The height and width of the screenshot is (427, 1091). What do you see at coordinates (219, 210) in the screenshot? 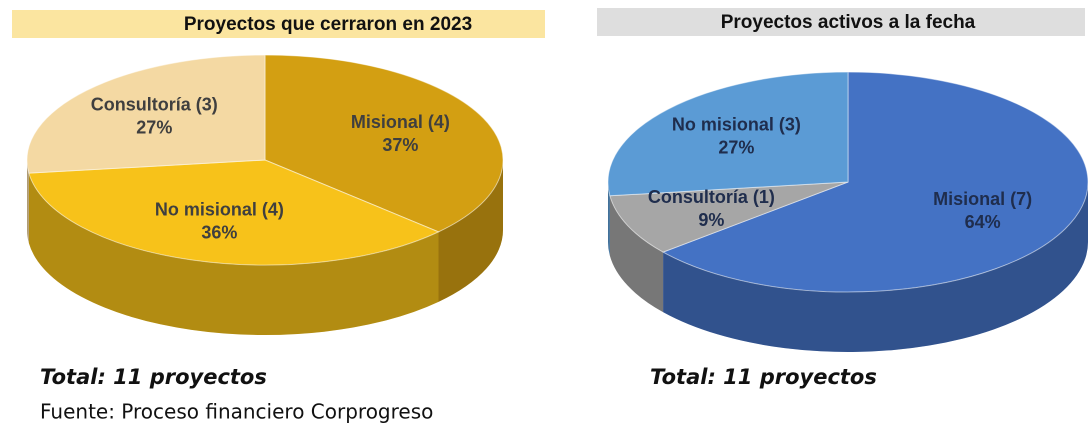
I see `slice-label: No misional (4)` at bounding box center [219, 210].